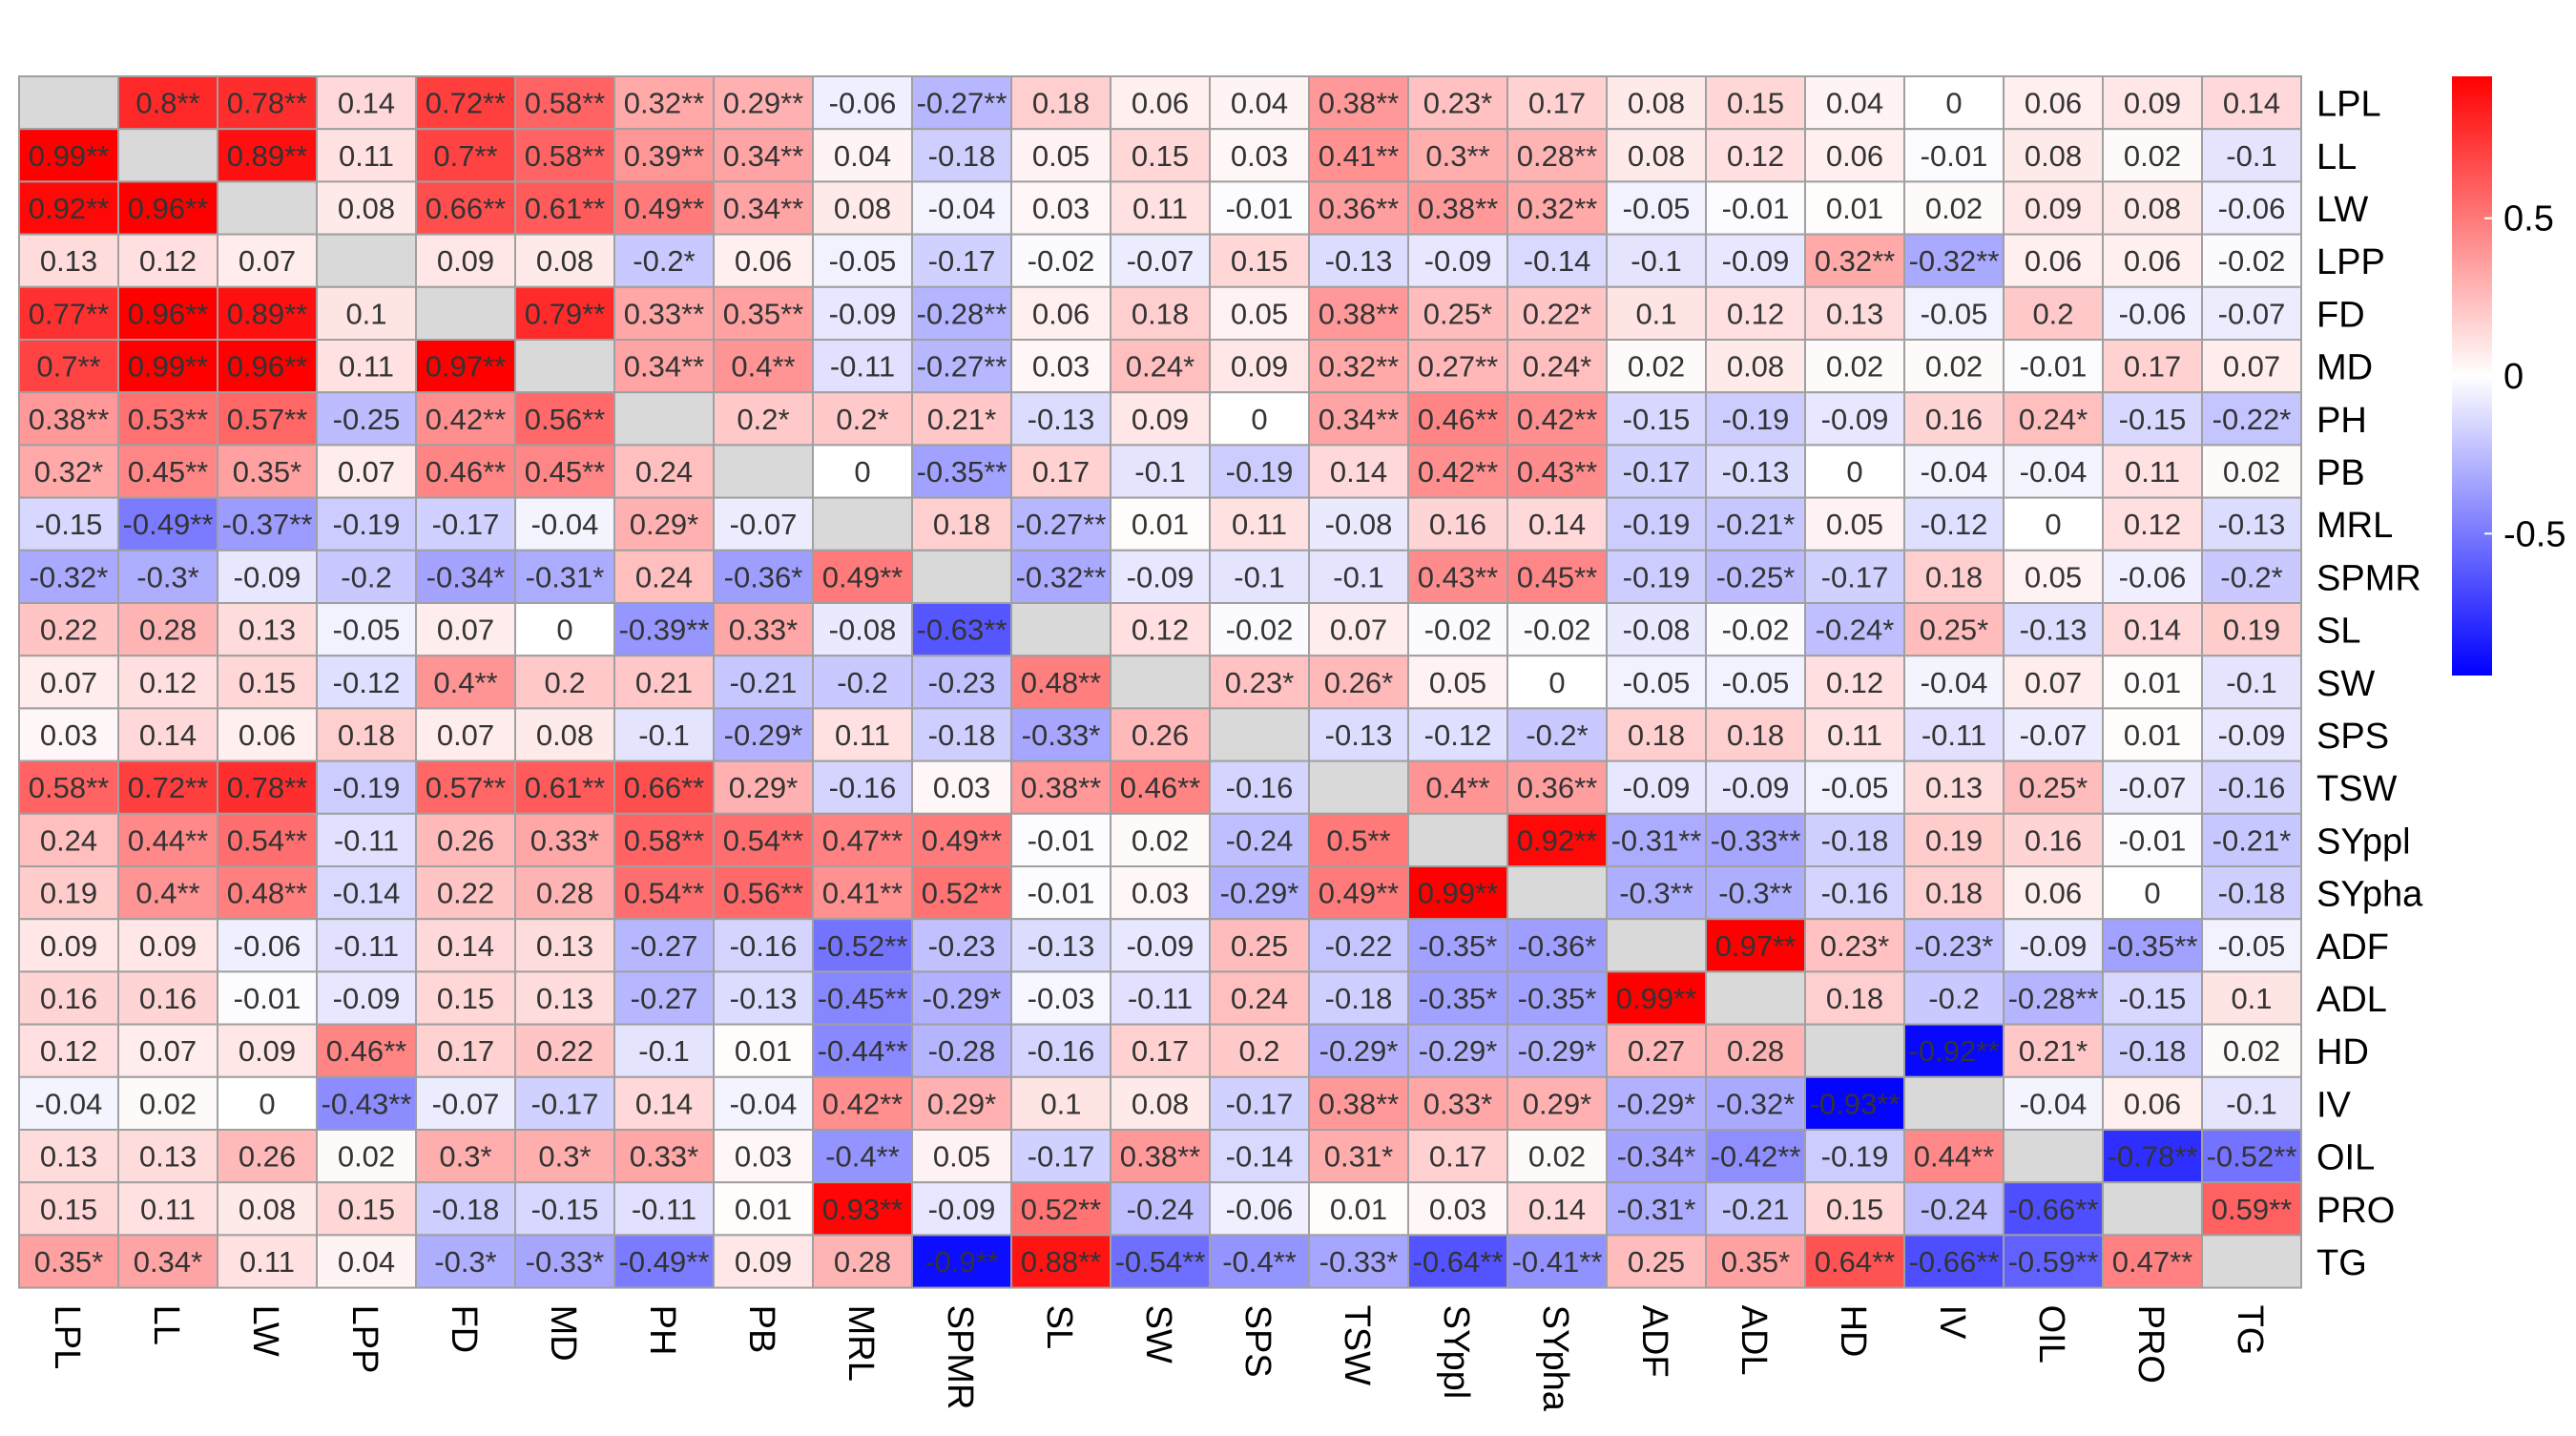 The image size is (2576, 1436). I want to click on cell-value-label: 0.28**, so click(1557, 156).